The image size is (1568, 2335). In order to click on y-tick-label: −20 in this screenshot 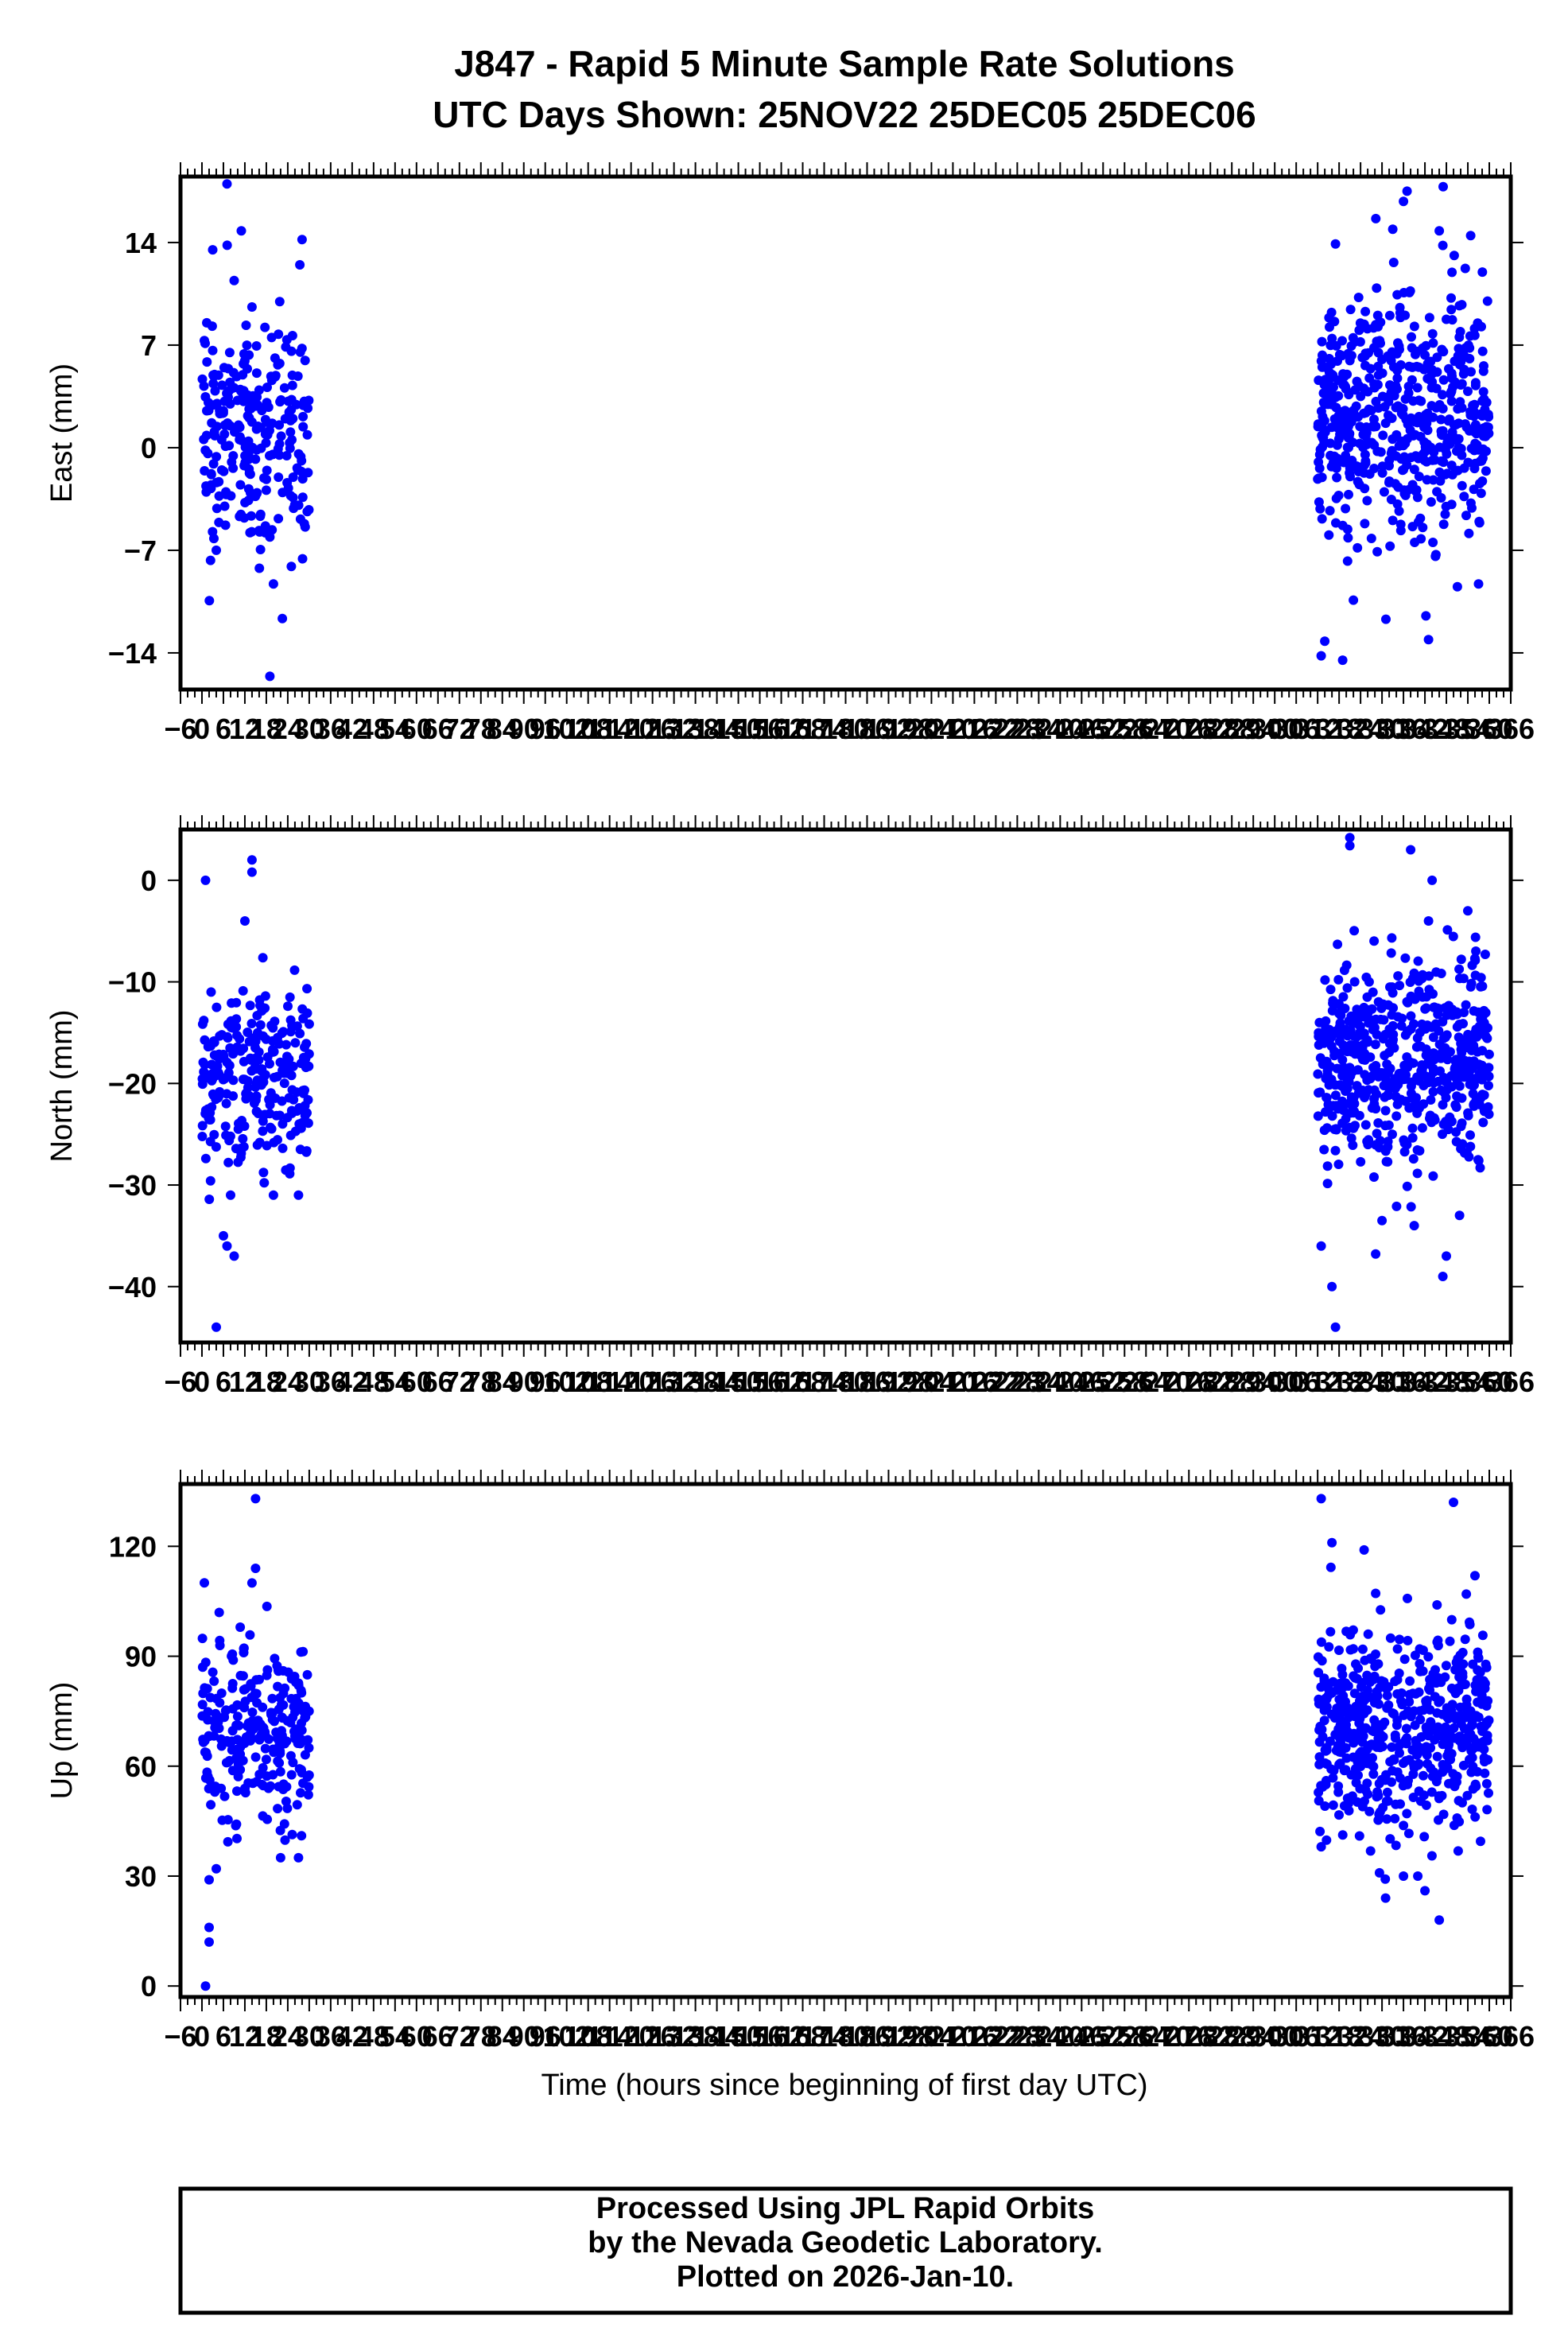, I will do `click(132, 1083)`.